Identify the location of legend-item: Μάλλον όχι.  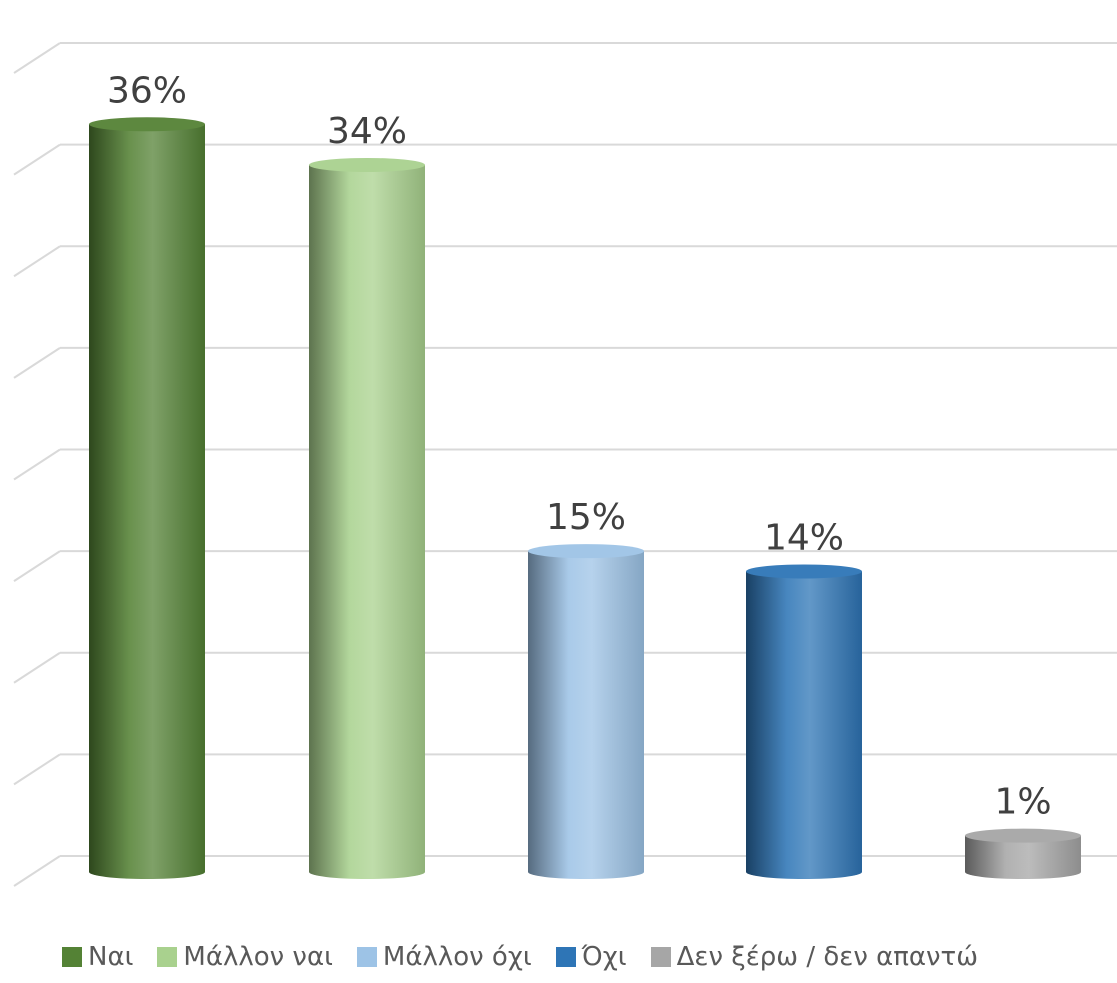
(444, 957).